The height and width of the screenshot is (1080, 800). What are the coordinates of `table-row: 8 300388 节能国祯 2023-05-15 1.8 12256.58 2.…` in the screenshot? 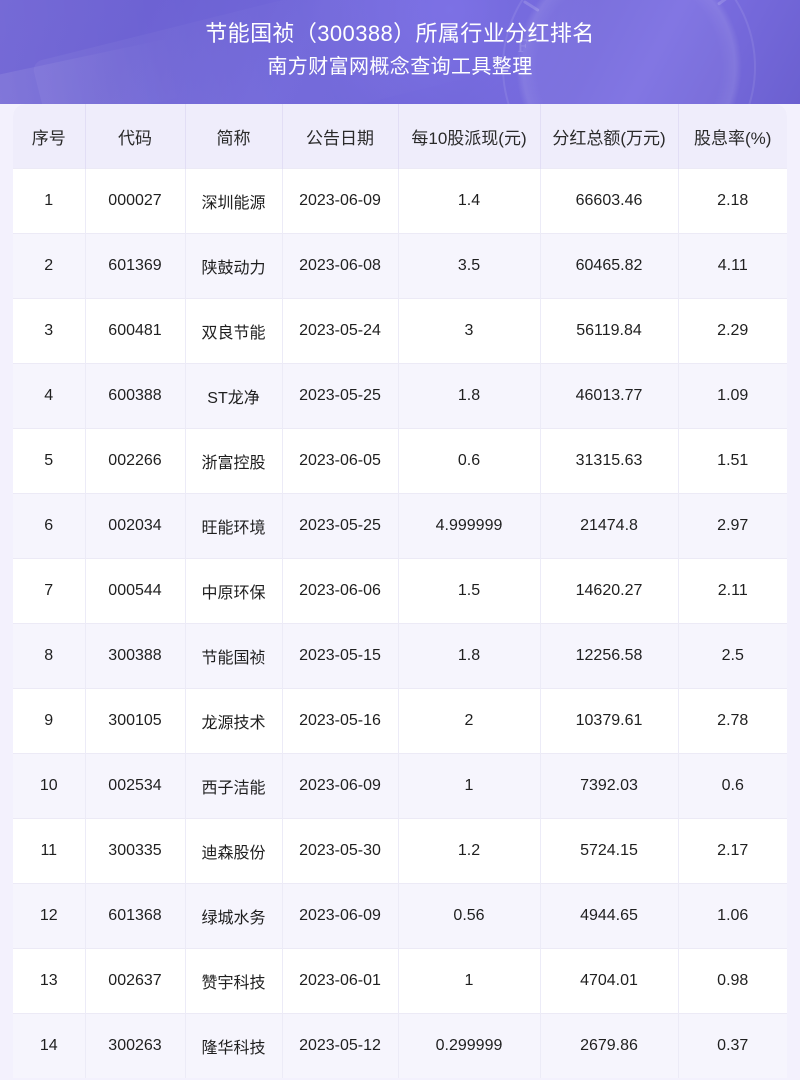 It's located at (400, 656).